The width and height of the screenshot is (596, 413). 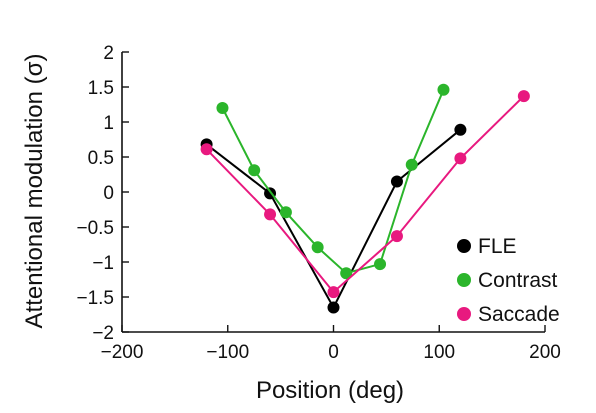 What do you see at coordinates (519, 314) in the screenshot?
I see `legend-label-saccade: Saccade` at bounding box center [519, 314].